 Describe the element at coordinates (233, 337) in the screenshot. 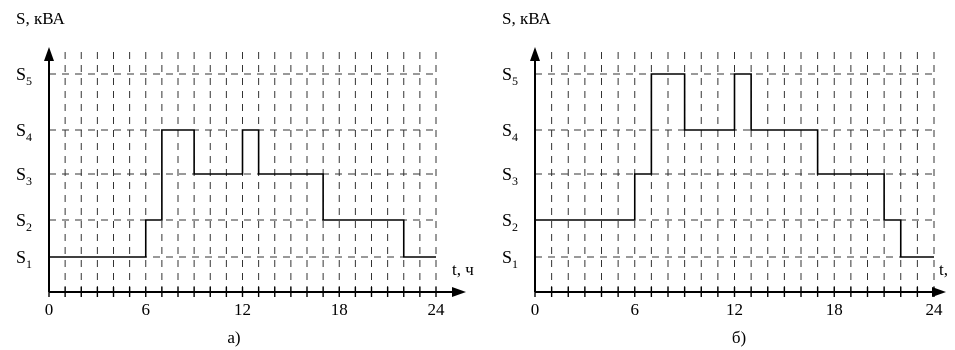

I see `panel-label: а)` at that location.